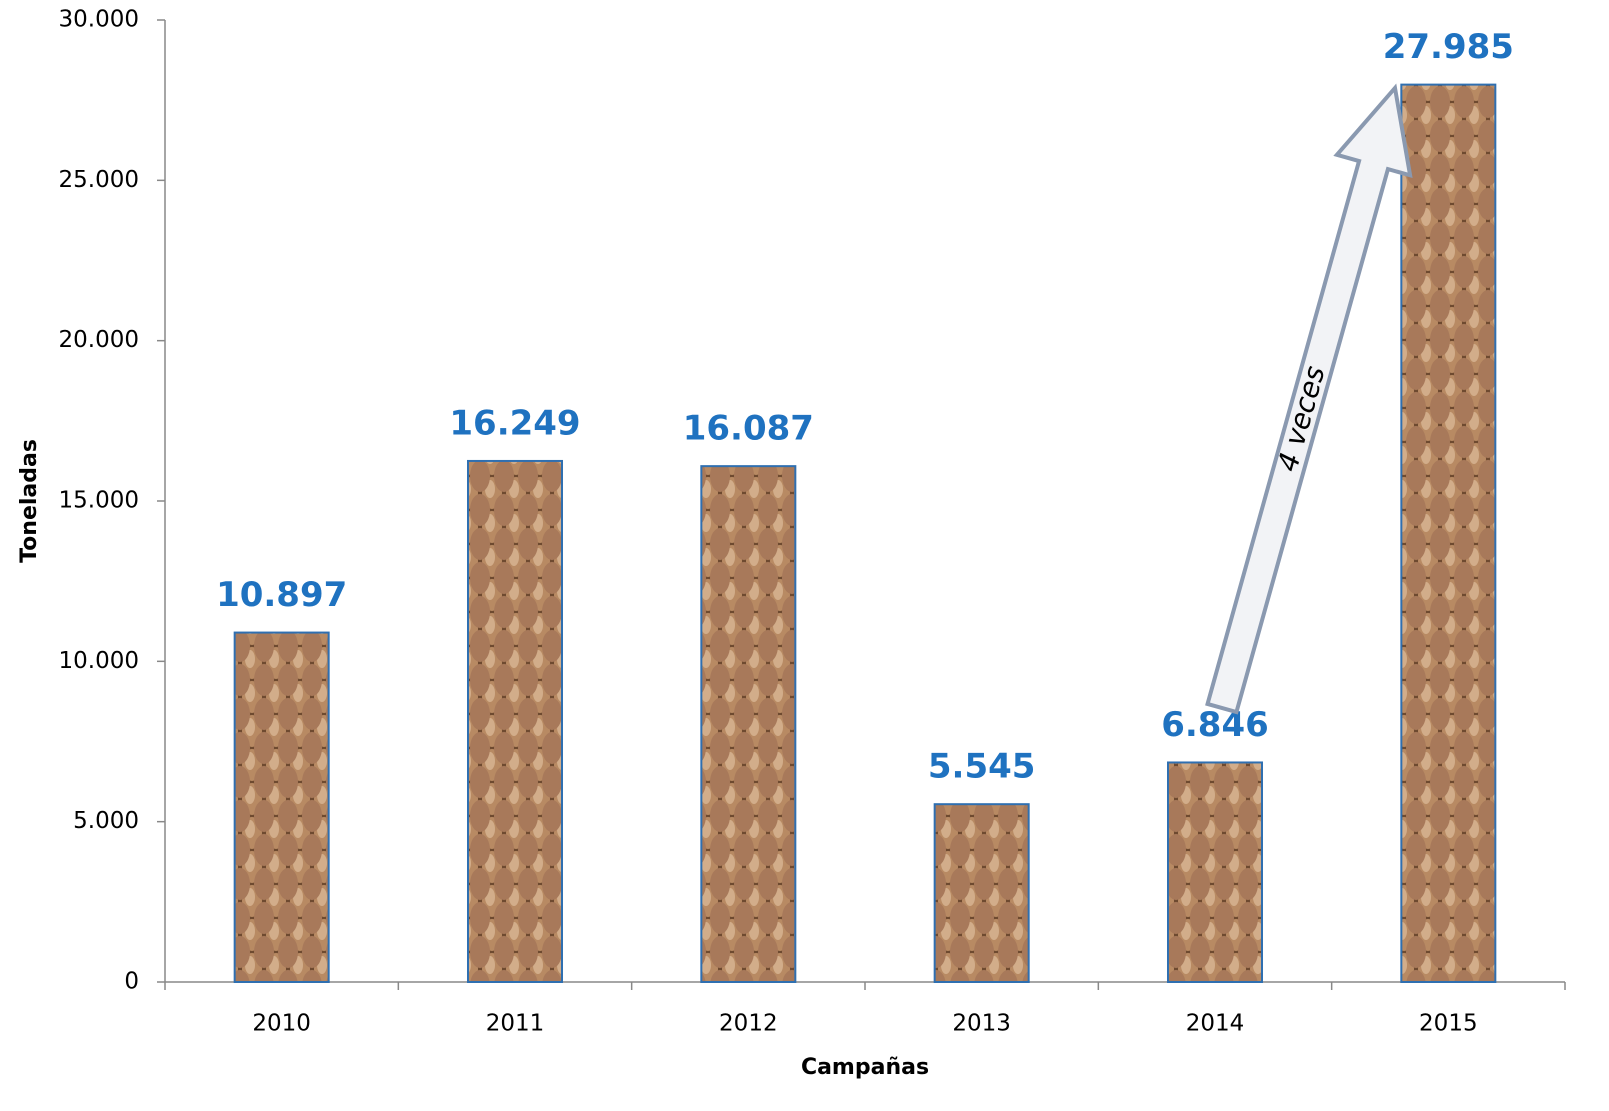 The width and height of the screenshot is (1609, 1111). I want to click on value-label: 16.087, so click(748, 429).